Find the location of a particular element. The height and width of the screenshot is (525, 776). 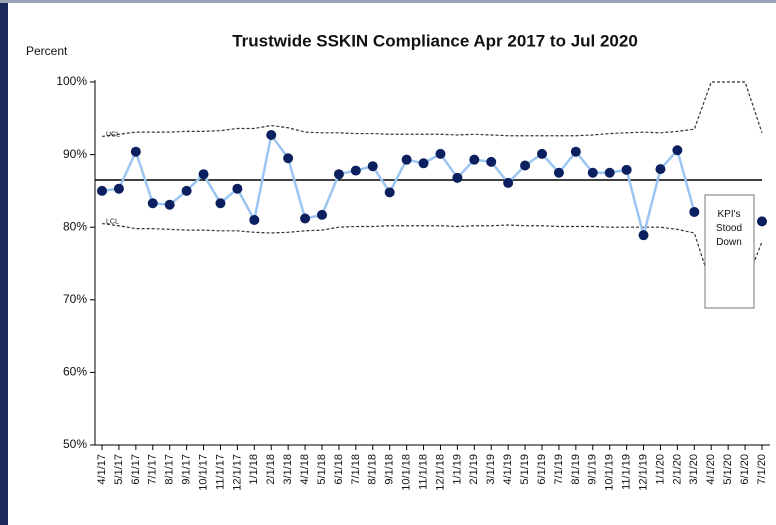

annotation: KPI's Stood Down is located at coordinates (729, 228).